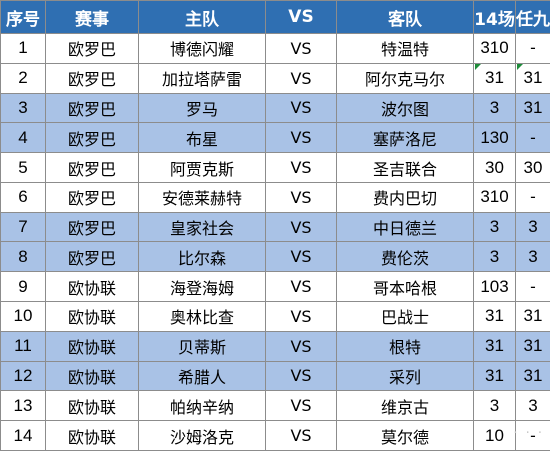 The height and width of the screenshot is (451, 550). Describe the element at coordinates (202, 138) in the screenshot. I see `cell-home-team: 布星` at that location.